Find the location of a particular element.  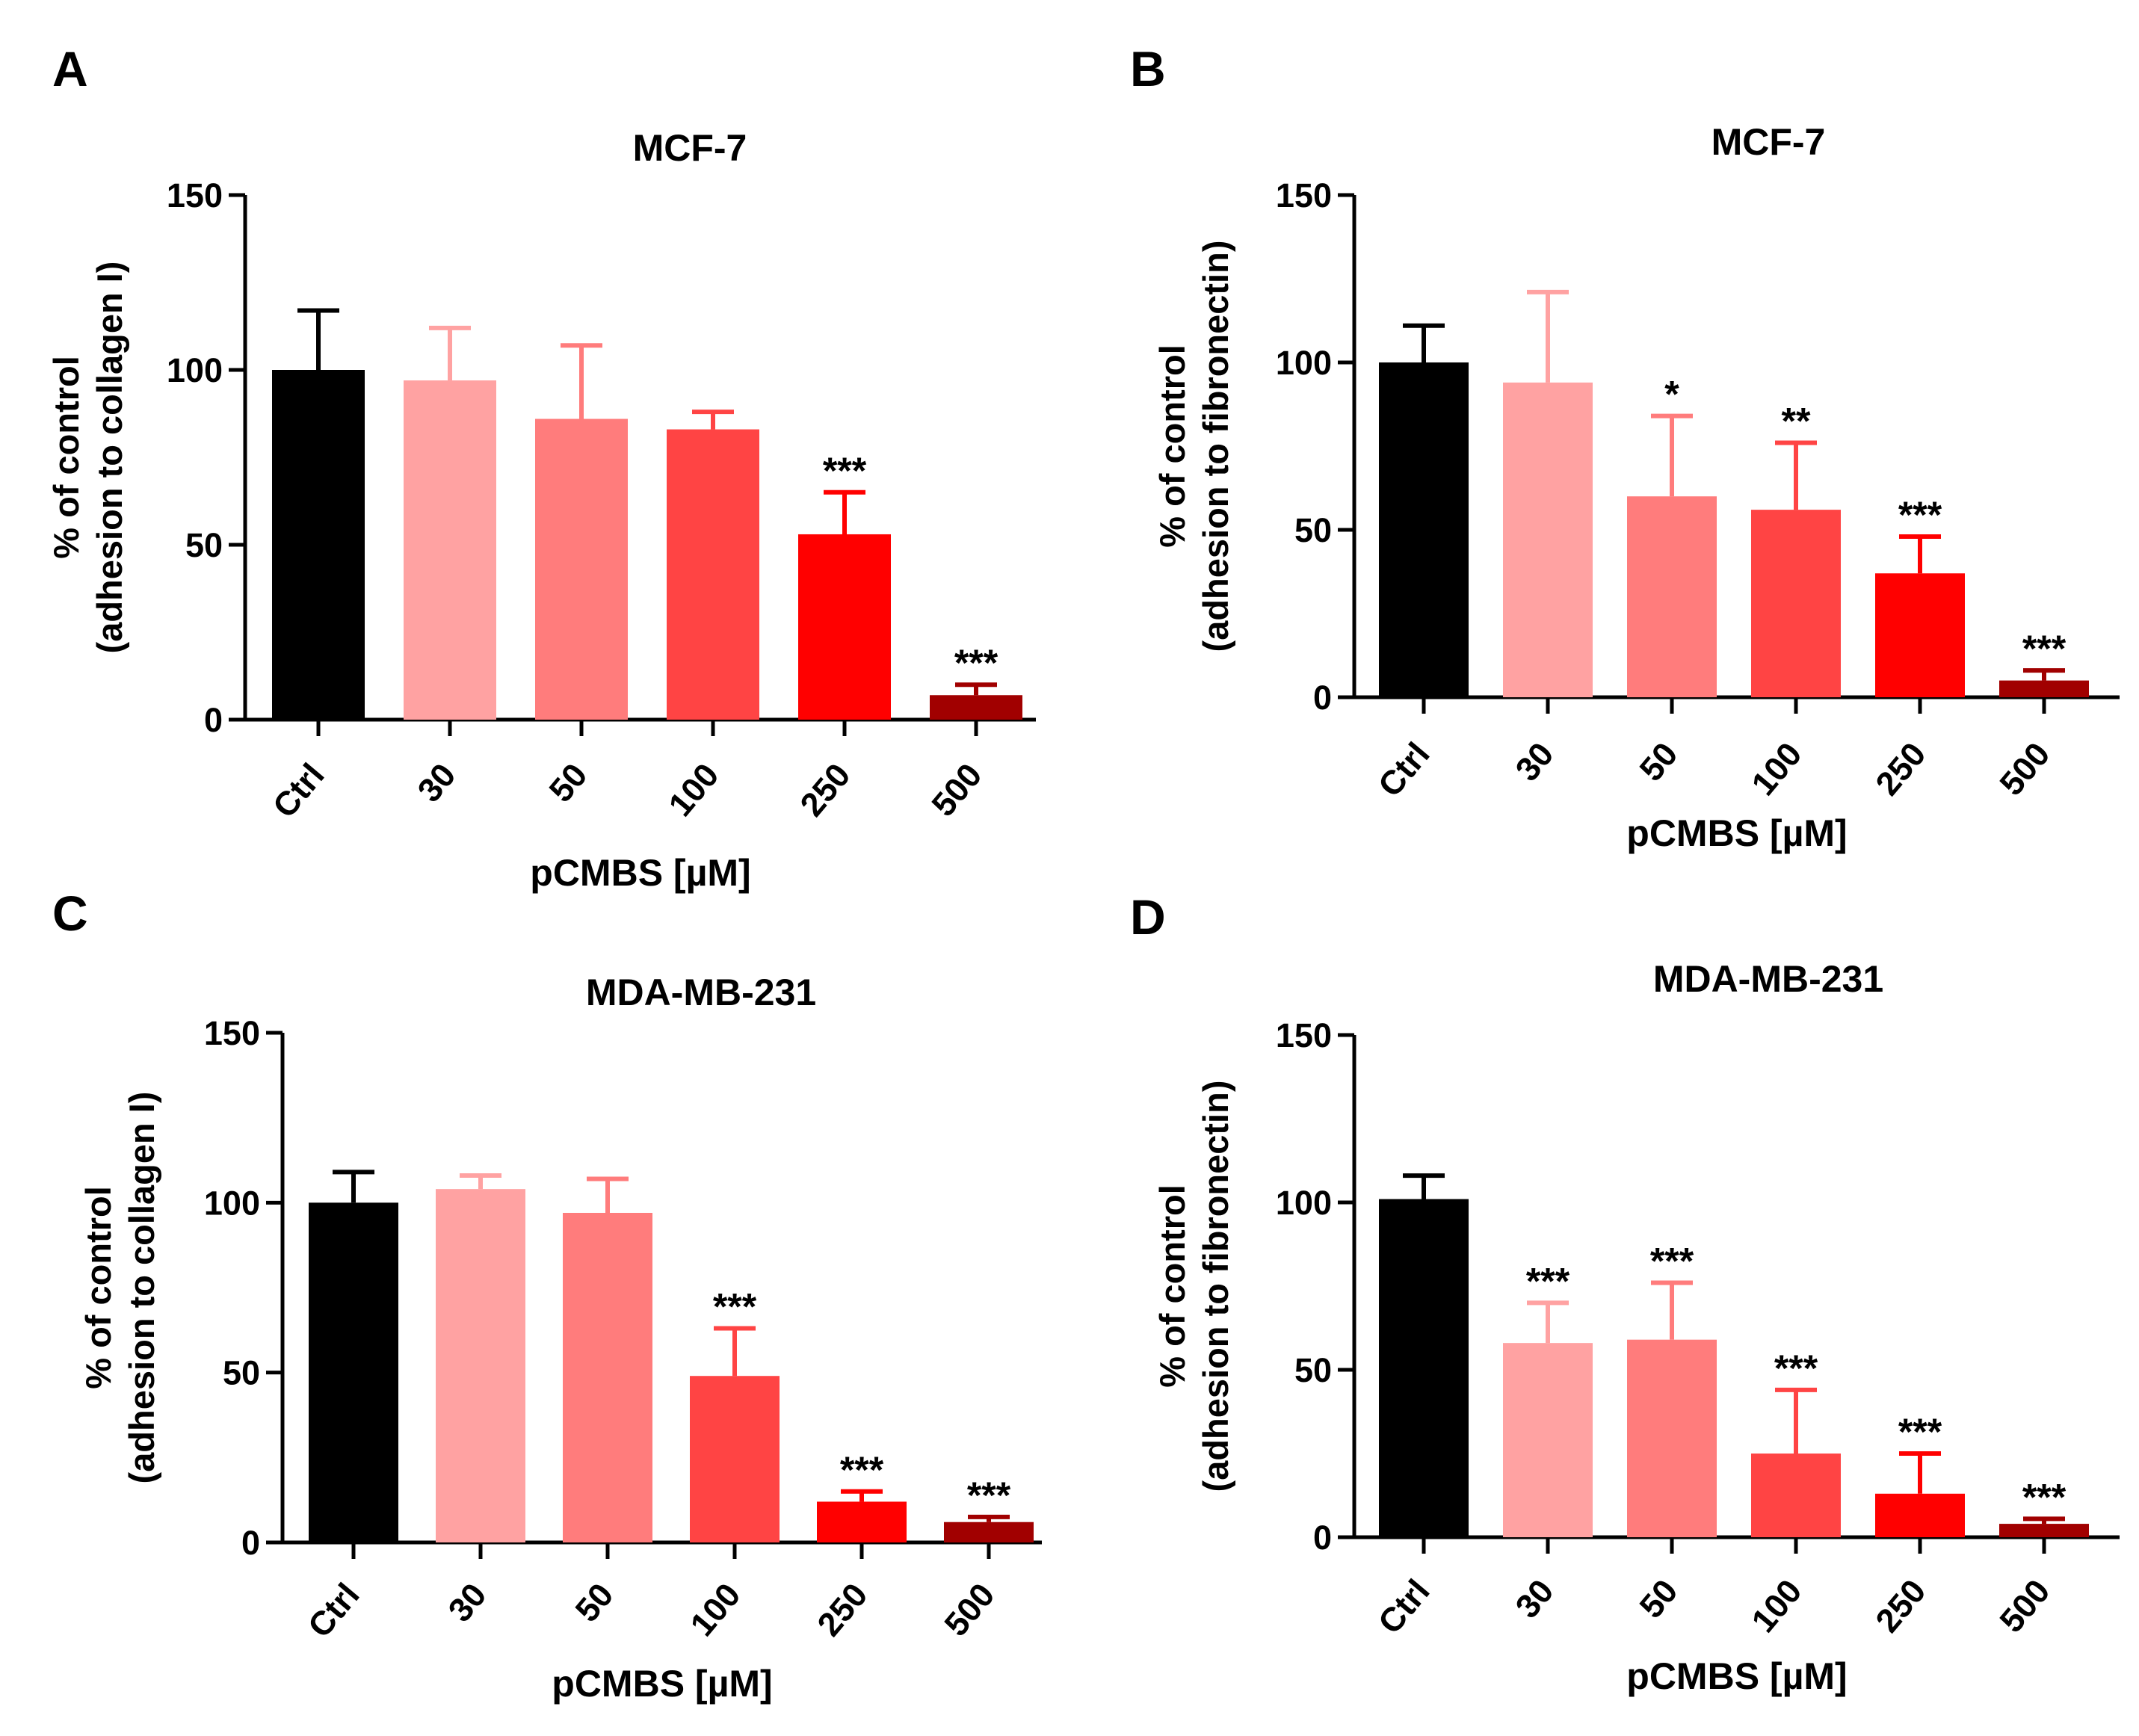

panel-label: A is located at coordinates (70, 68).